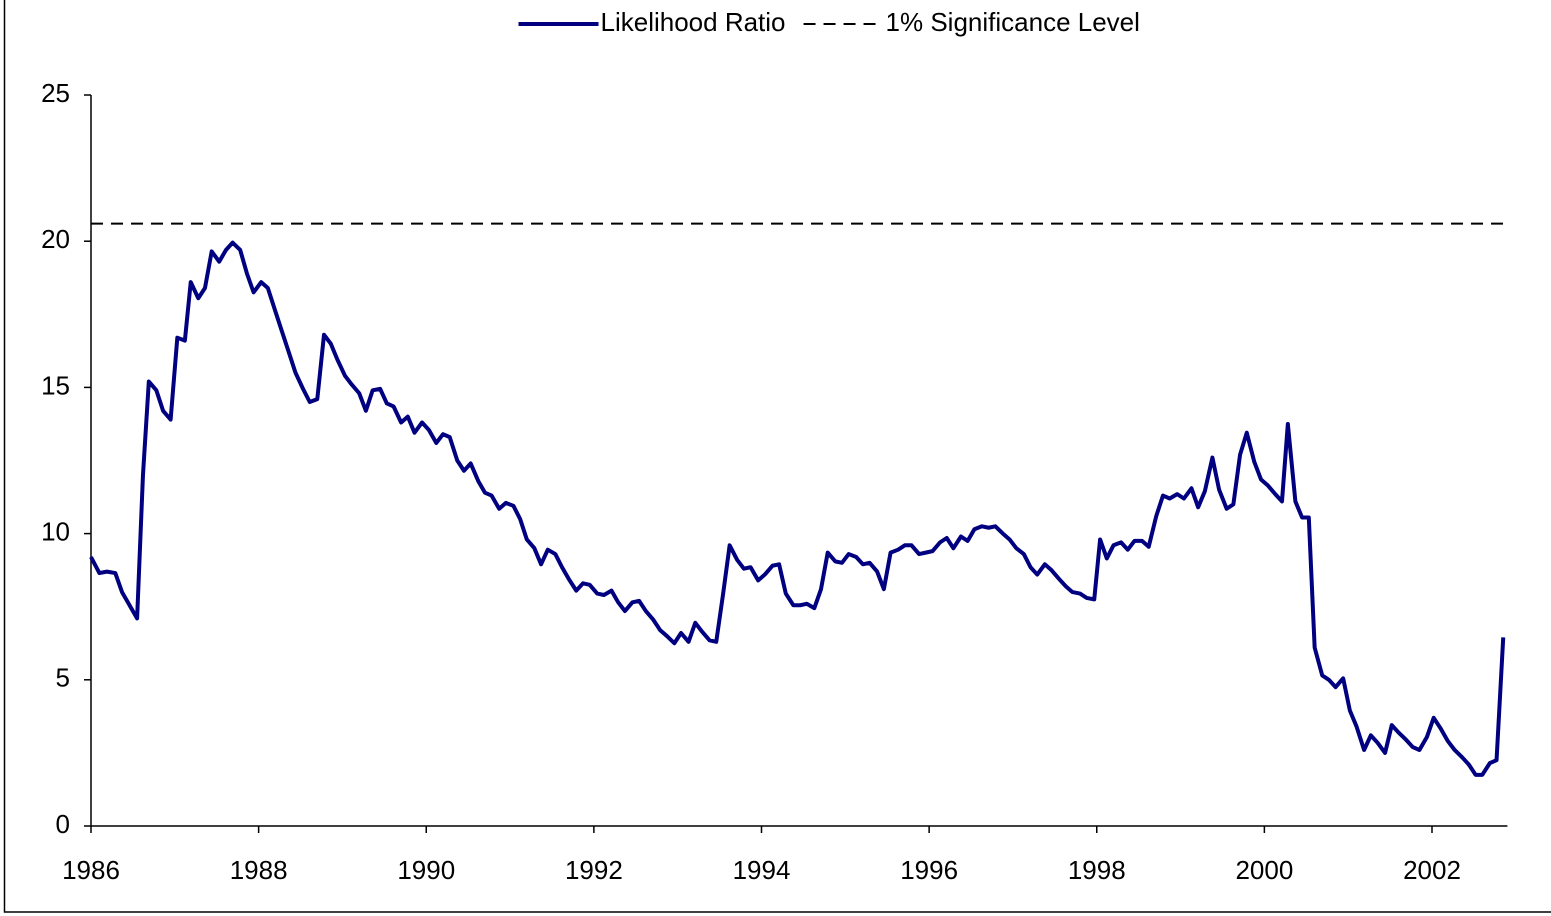  What do you see at coordinates (1432, 870) in the screenshot?
I see `x-tick-label: 2002` at bounding box center [1432, 870].